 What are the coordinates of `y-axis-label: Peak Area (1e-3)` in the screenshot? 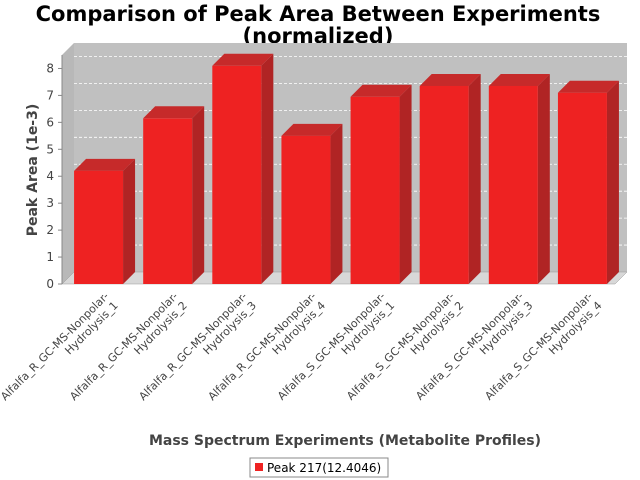 It's located at (33, 170).